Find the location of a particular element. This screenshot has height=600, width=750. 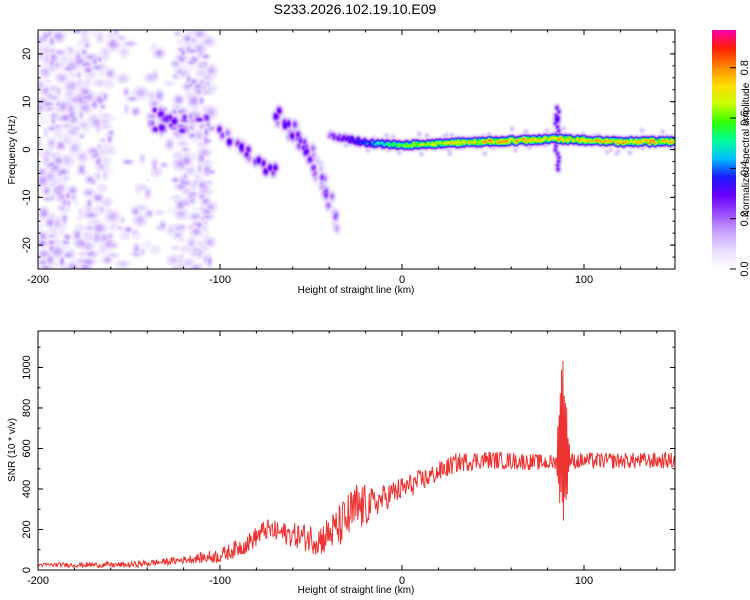

snr-x-label: Height of straight line (km) is located at coordinates (356, 590).